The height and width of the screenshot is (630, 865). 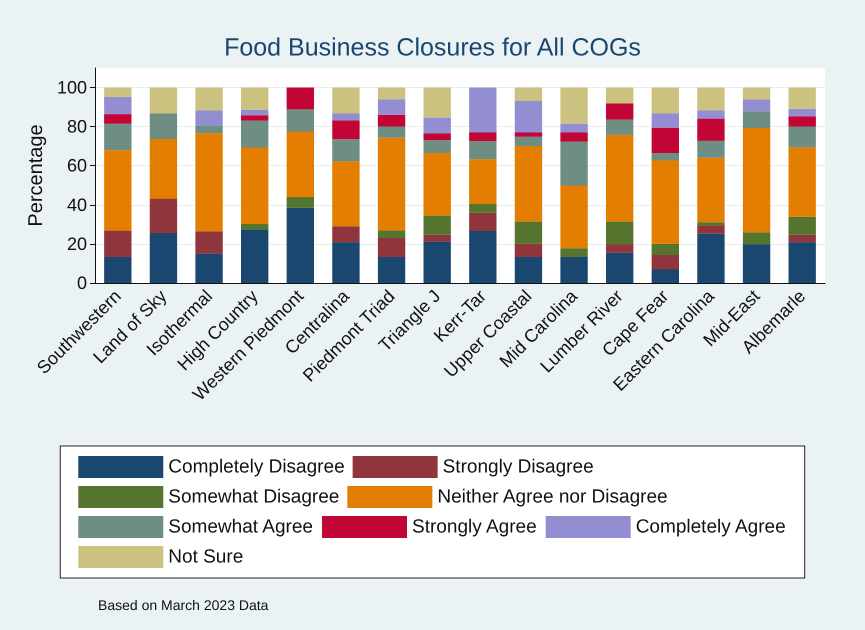 What do you see at coordinates (432, 48) in the screenshot?
I see `chart-title: Food Business Closures for All COGs` at bounding box center [432, 48].